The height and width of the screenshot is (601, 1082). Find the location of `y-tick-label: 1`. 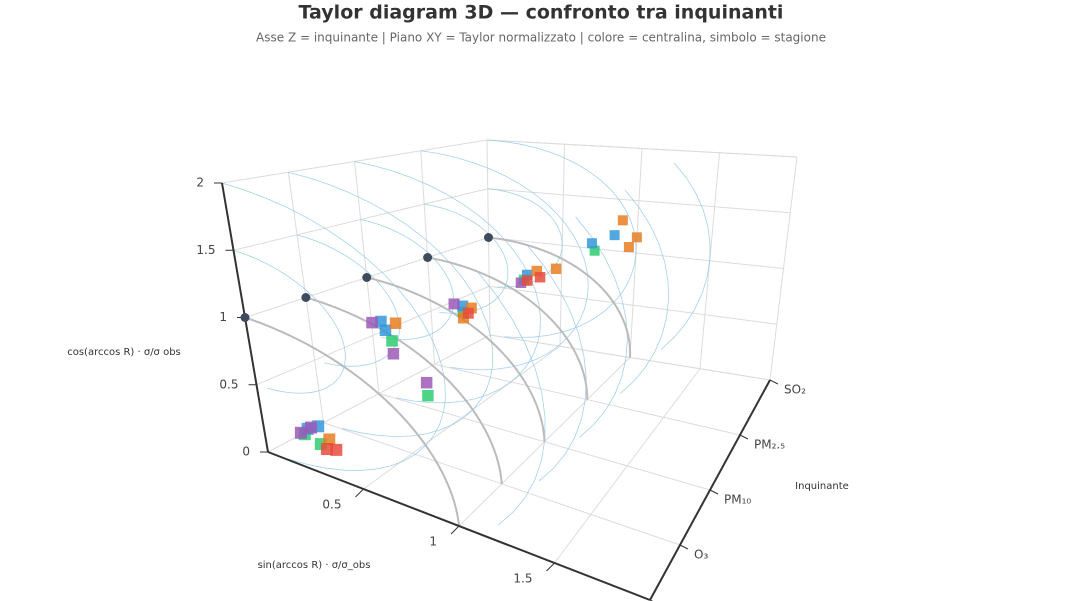

y-tick-label: 1 is located at coordinates (223, 317).